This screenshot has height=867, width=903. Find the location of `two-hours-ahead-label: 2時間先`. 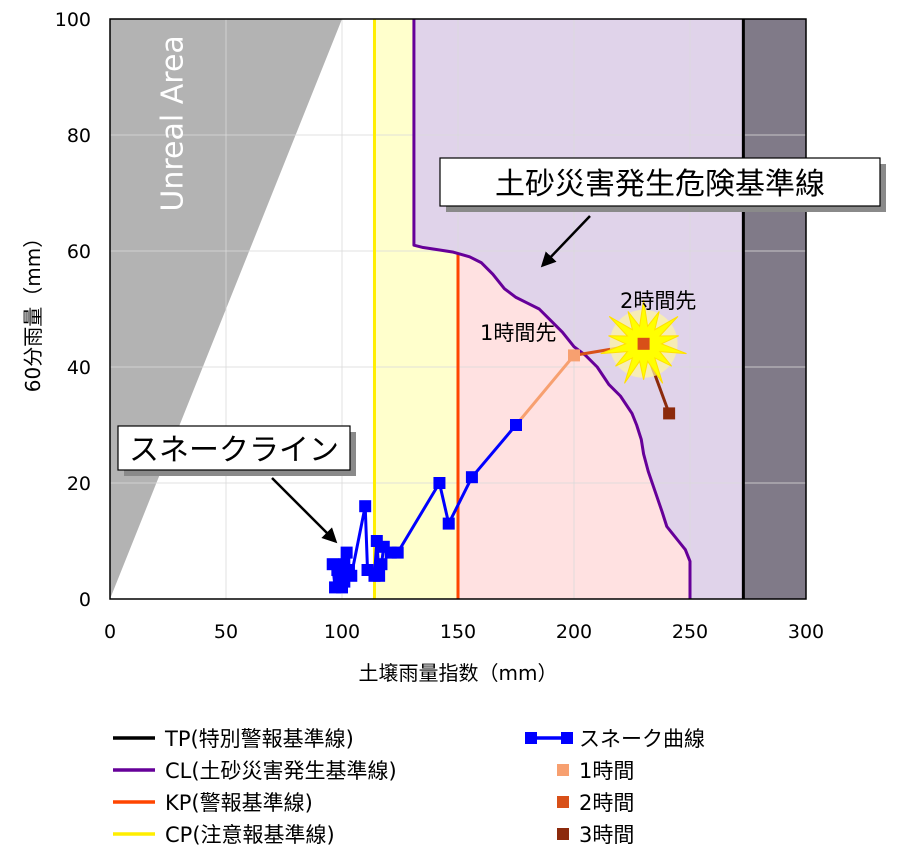

two-hours-ahead-label: 2時間先 is located at coordinates (658, 301).